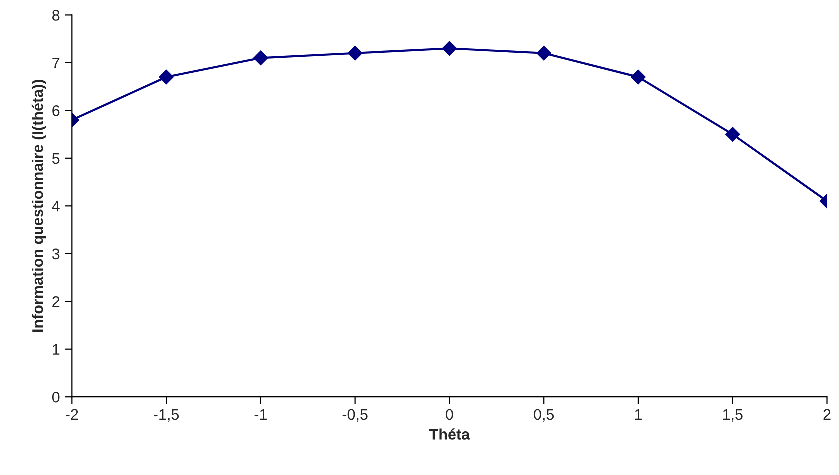 Image resolution: width=839 pixels, height=475 pixels. Describe the element at coordinates (638, 414) in the screenshot. I see `x-tick-label: 1` at that location.